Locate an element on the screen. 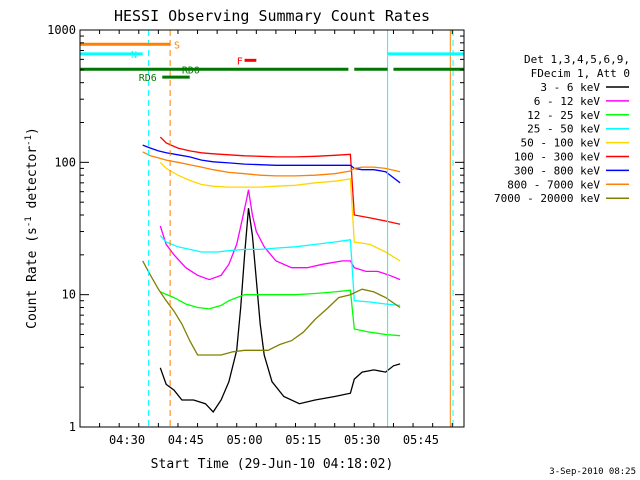 The height and width of the screenshot is (480, 640). legend-label-7: 800 - 7000 keV is located at coordinates (553, 184).